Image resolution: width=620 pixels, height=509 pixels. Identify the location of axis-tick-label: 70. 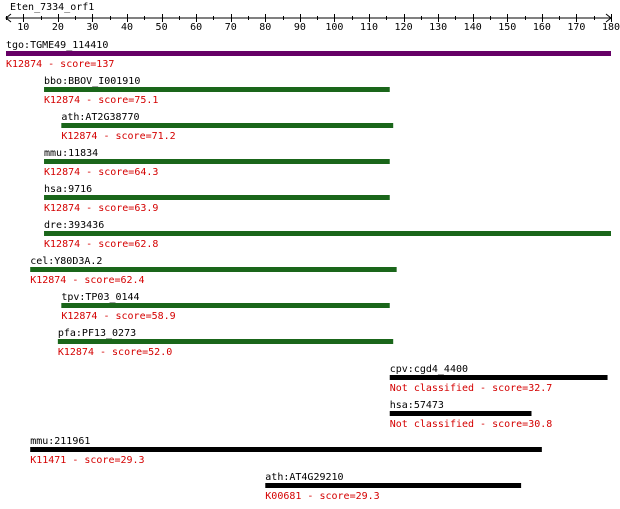
(231, 27).